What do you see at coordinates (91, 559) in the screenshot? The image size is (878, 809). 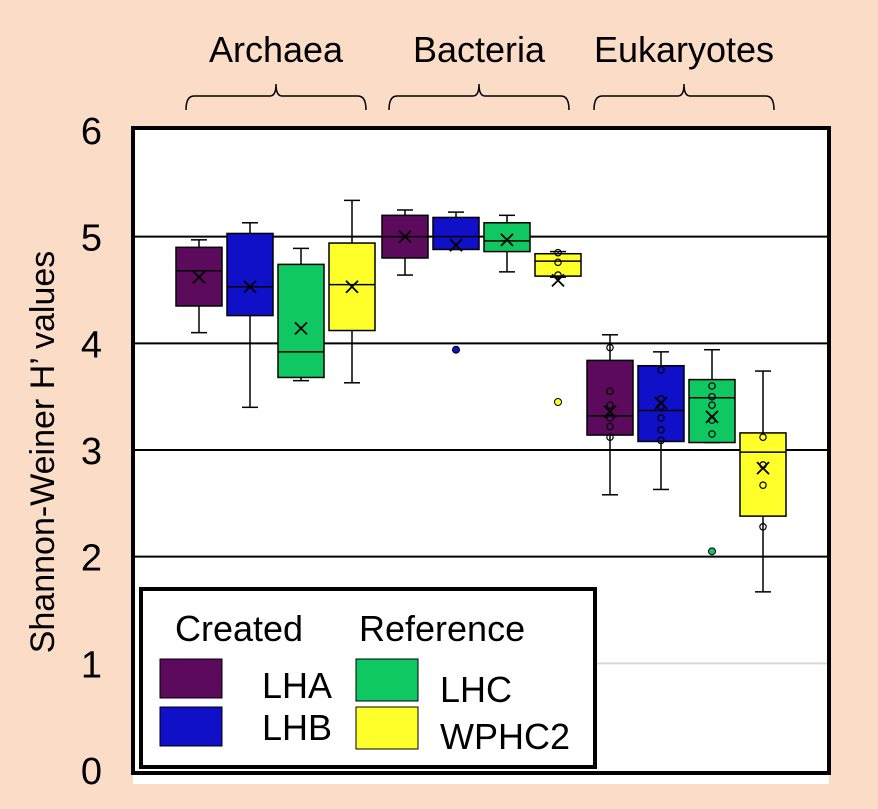 I see `y-tick-label: 2` at bounding box center [91, 559].